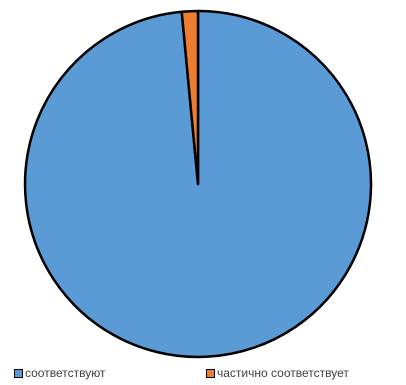 The height and width of the screenshot is (385, 406). What do you see at coordinates (283, 373) in the screenshot?
I see `legend-label-partially-compliant: частично соответствует` at bounding box center [283, 373].